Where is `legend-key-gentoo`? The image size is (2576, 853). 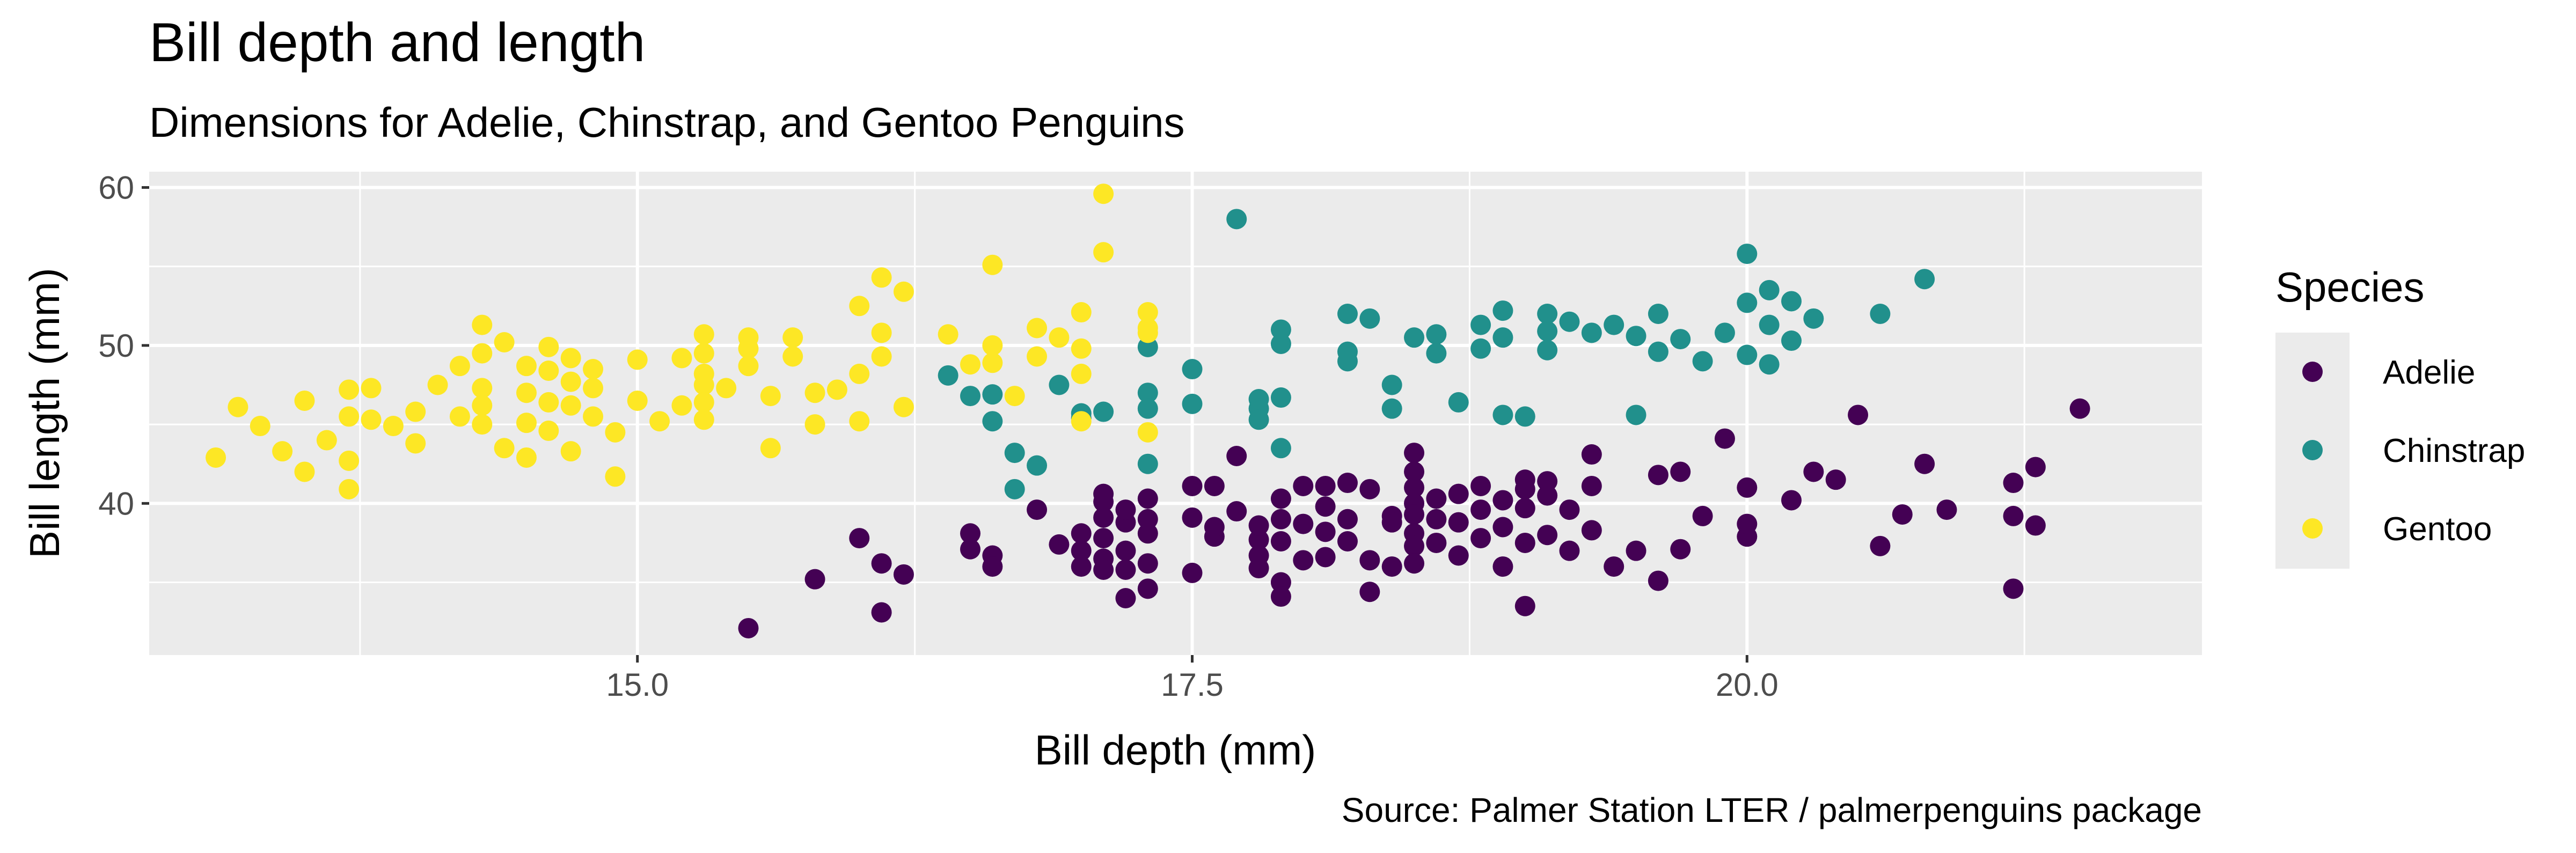
legend-key-gentoo is located at coordinates (2312, 528).